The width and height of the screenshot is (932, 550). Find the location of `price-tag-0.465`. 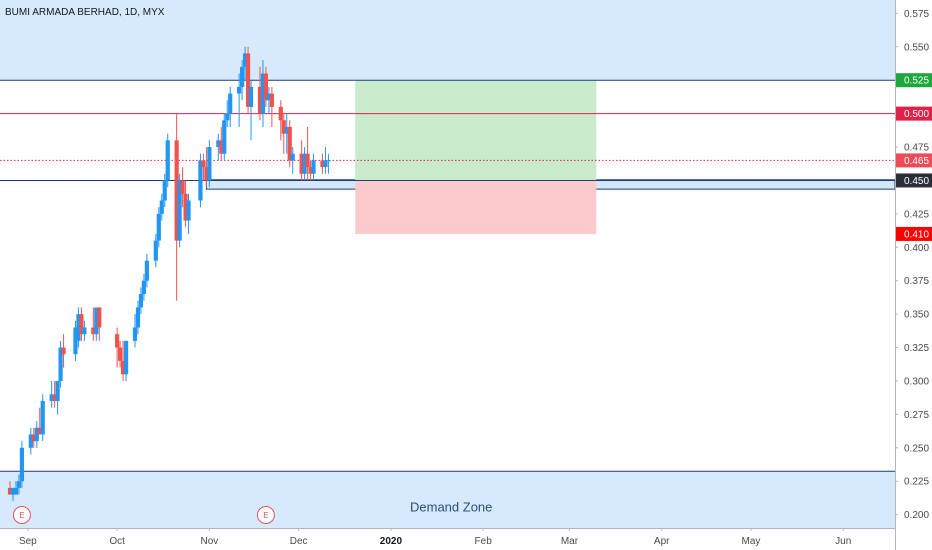

price-tag-0.465 is located at coordinates (914, 160).